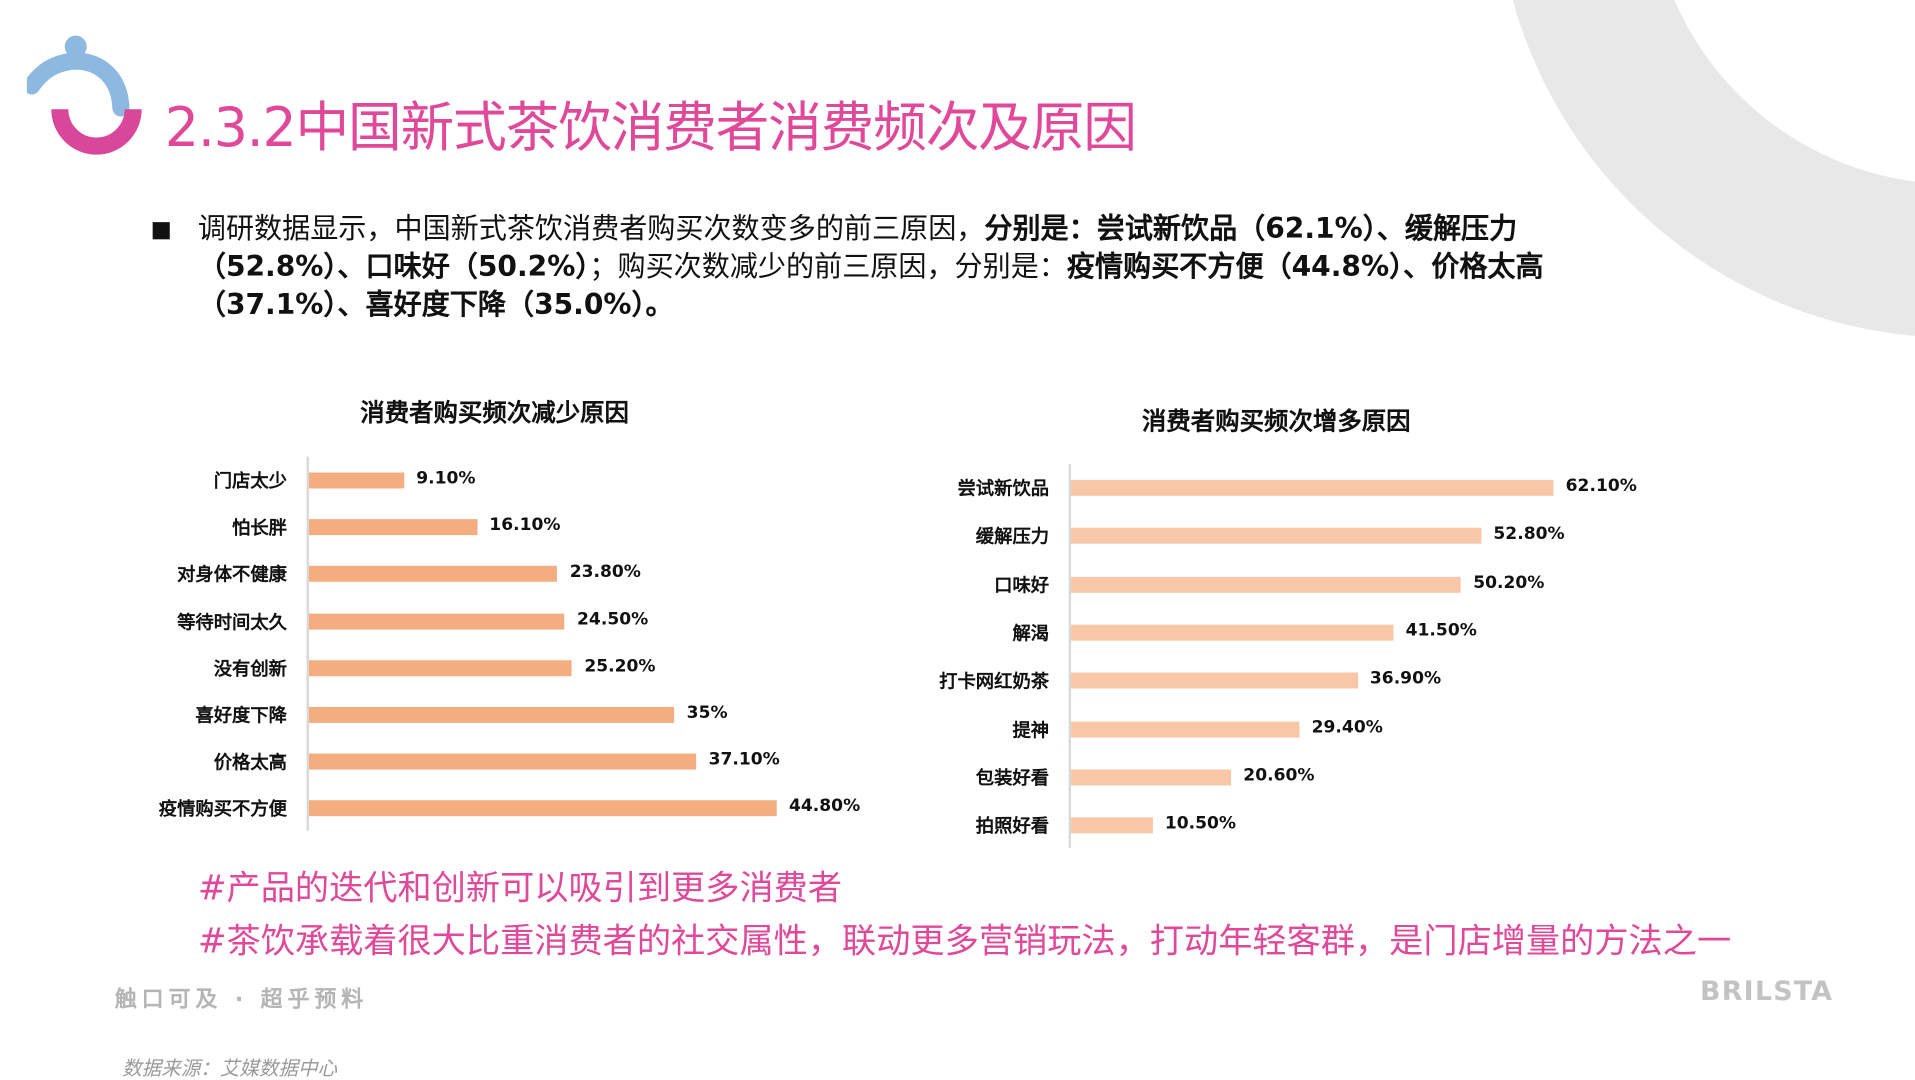  Describe the element at coordinates (591, 229) in the screenshot. I see `summary-text: 调研数据显示，中国新式茶饮消费者购买次数变多的前三原因，` at that location.